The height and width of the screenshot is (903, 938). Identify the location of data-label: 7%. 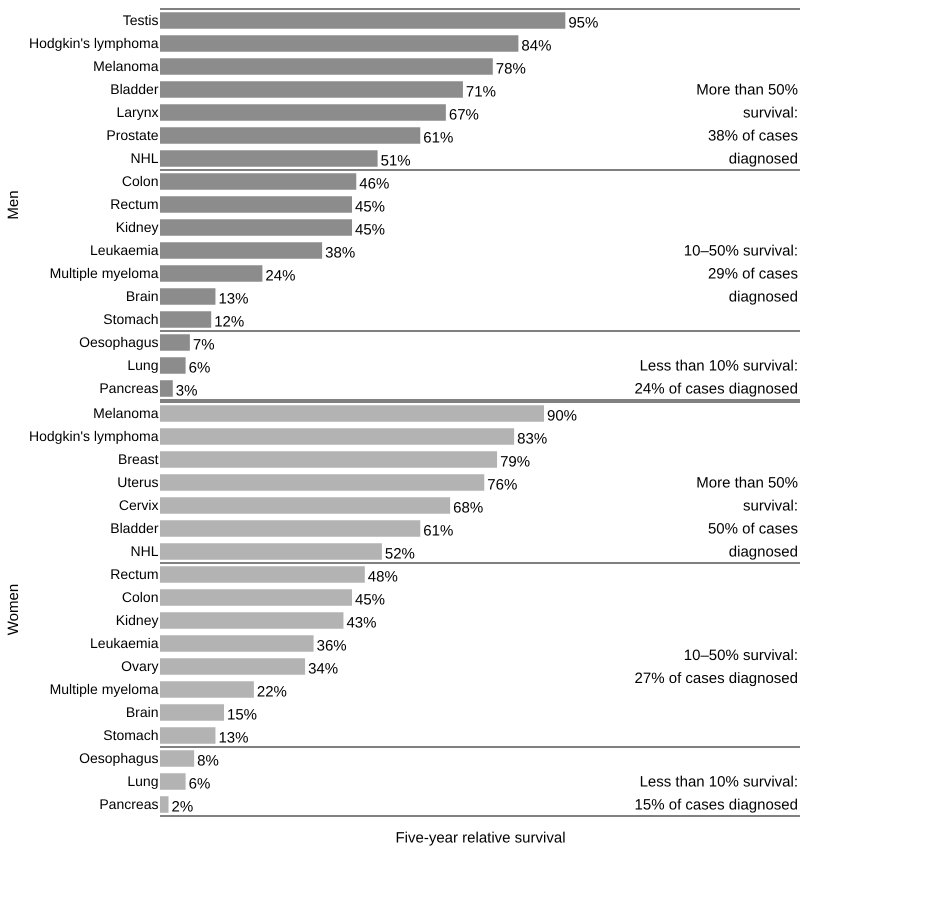
(203, 345).